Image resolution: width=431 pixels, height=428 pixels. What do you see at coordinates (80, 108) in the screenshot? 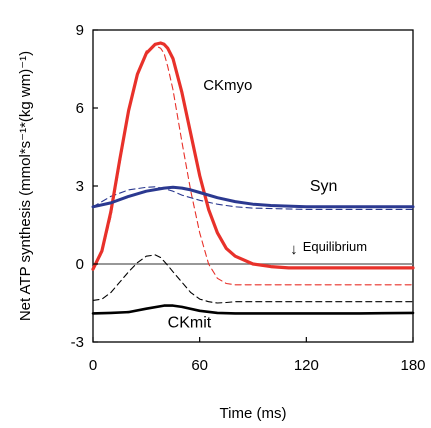
I see `y-tick-label: 6` at bounding box center [80, 108].